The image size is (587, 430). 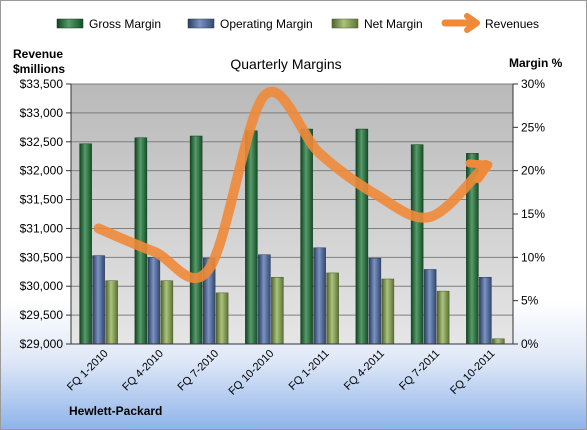 What do you see at coordinates (42, 171) in the screenshot?
I see `left-tick-label: $32,000` at bounding box center [42, 171].